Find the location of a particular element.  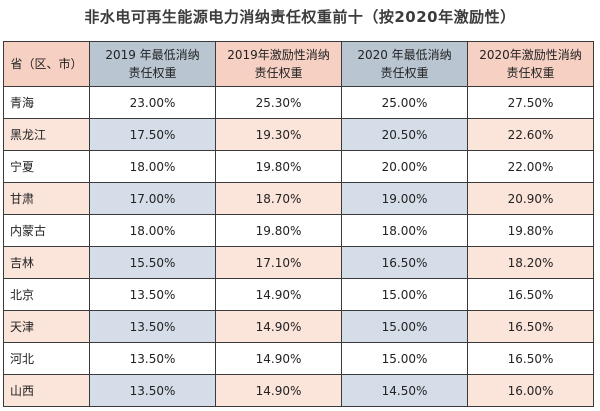

cell-province: 天津 is located at coordinates (46, 326).